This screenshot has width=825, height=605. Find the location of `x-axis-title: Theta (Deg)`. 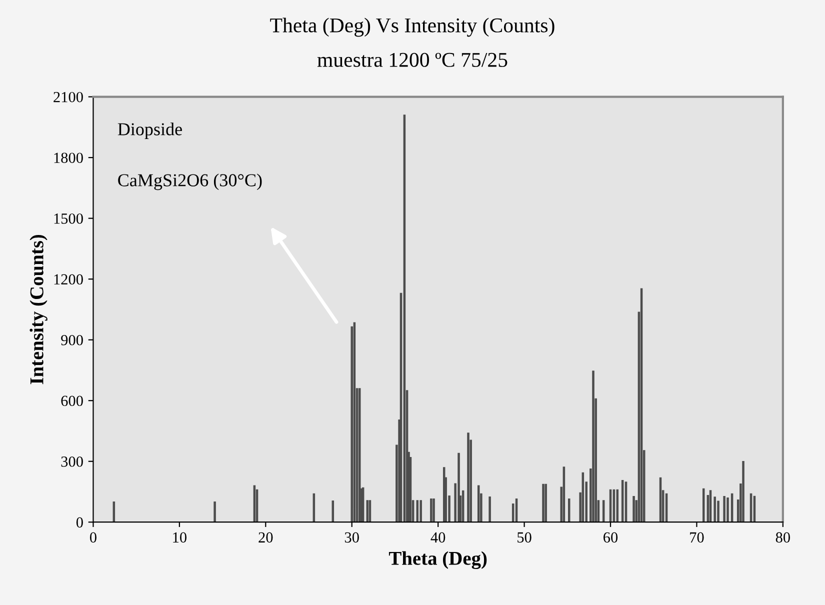

x-axis-title: Theta (Deg) is located at coordinates (437, 560).